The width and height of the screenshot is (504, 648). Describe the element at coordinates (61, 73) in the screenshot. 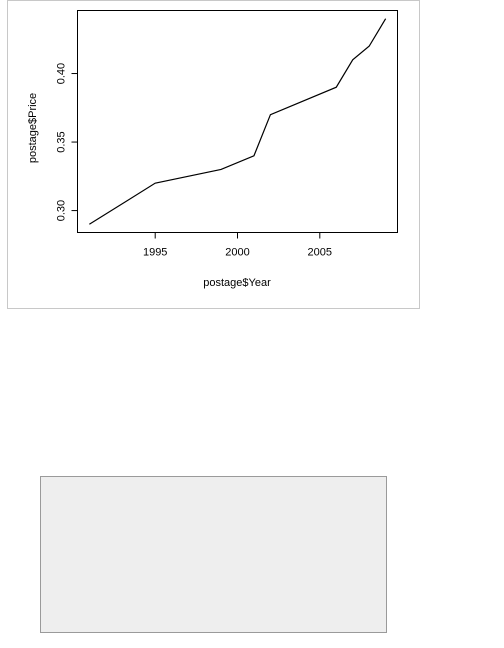

I see `y-tick-label: 0.40` at that location.